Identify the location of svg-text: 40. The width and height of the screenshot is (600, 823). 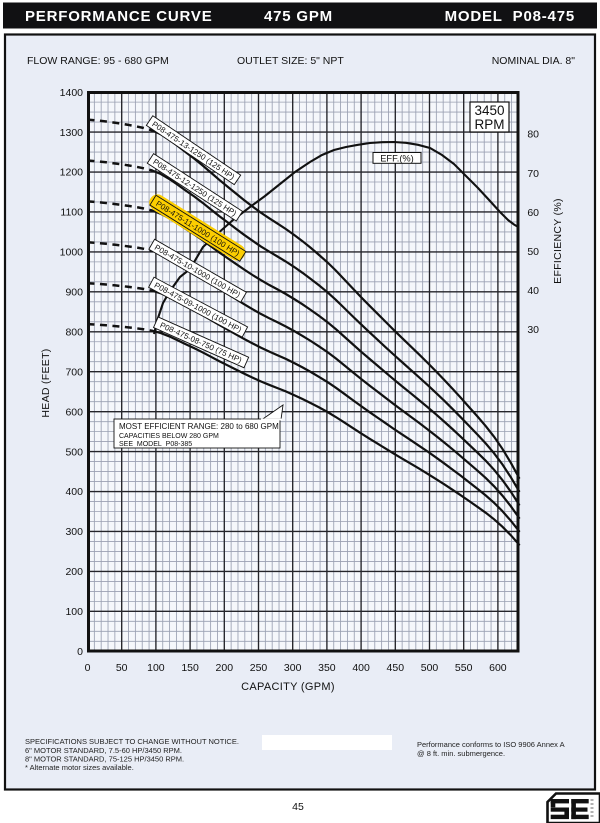
(533, 291).